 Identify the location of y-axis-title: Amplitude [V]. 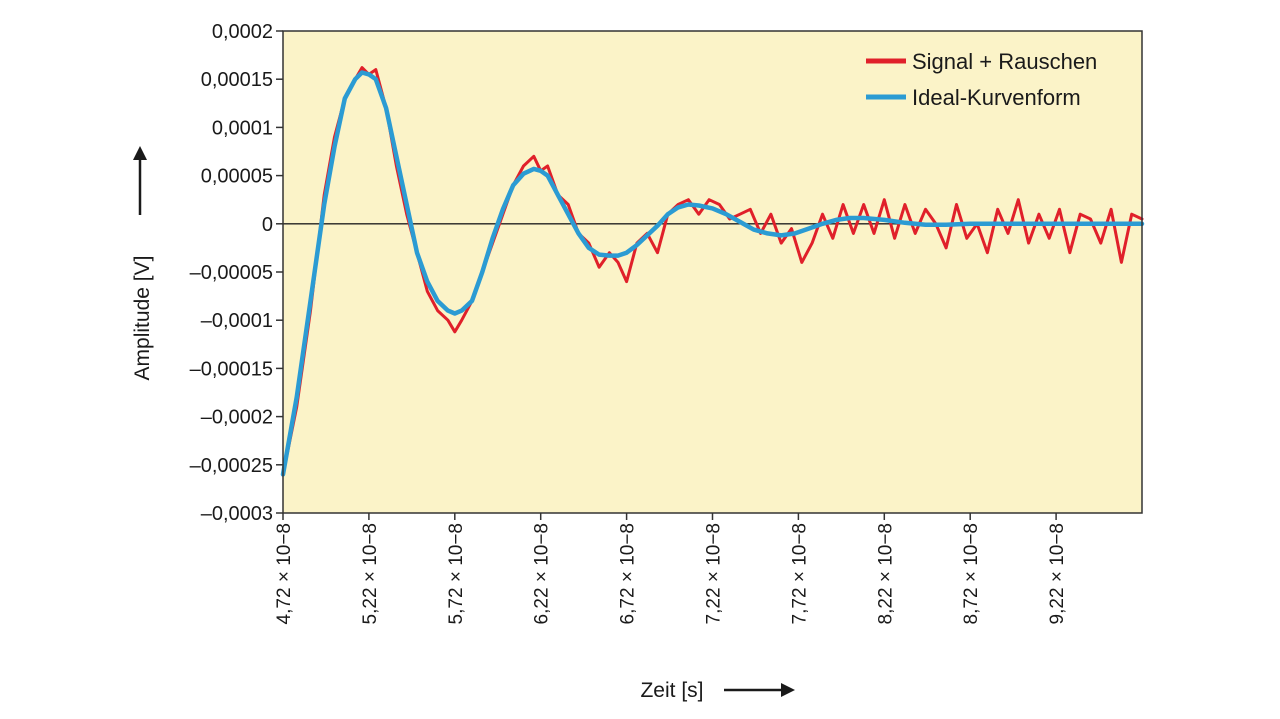
(142, 263).